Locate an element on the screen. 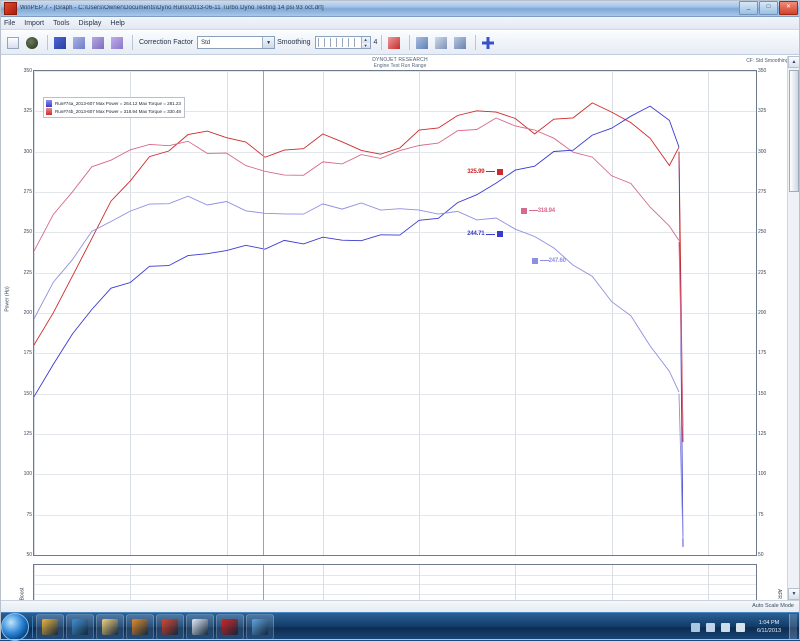  taskbar-item-dynoware is located at coordinates (260, 627).